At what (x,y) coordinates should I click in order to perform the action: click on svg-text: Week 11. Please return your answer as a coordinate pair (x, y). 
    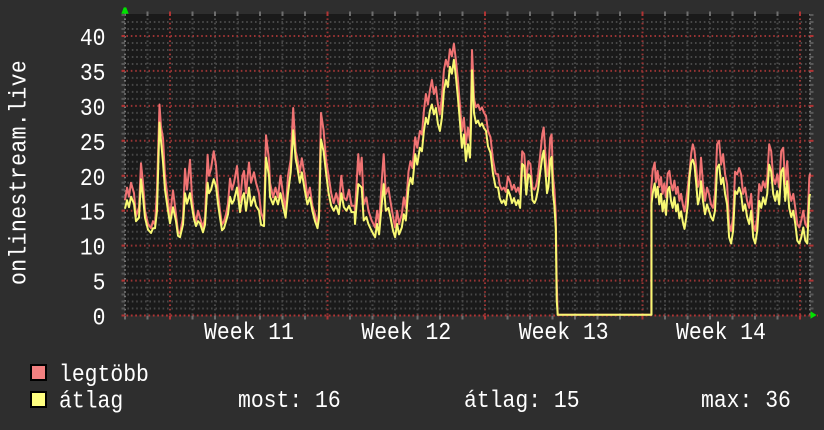
    Looking at the image, I should click on (249, 333).